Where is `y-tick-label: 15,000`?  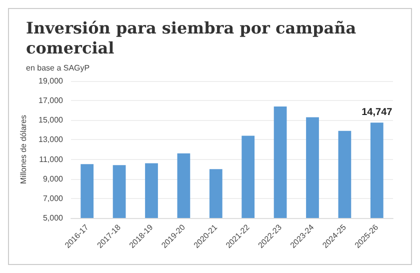 y-tick-label: 15,000 is located at coordinates (51, 120).